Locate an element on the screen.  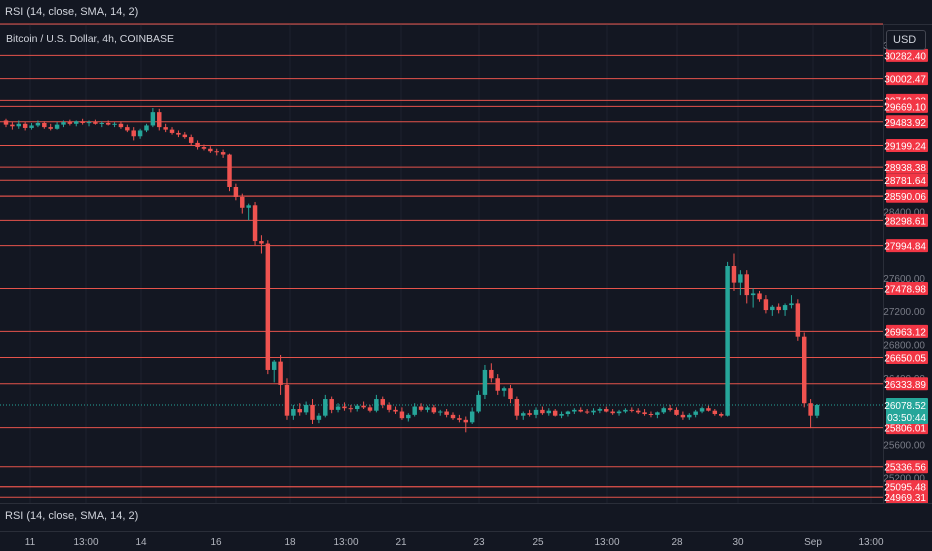
level-price-label: 29199.24 is located at coordinates (905, 146).